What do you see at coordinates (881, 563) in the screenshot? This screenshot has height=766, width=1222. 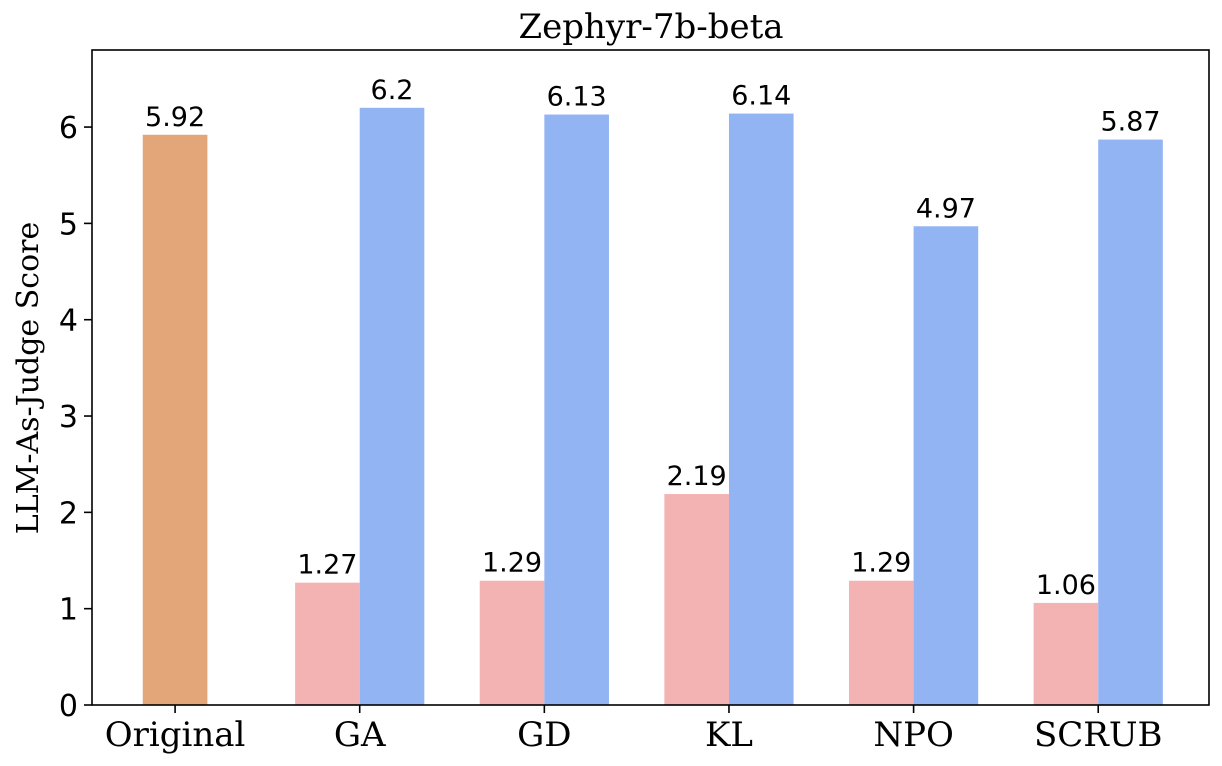 I see `series-1-npo-label: 1.29` at bounding box center [881, 563].